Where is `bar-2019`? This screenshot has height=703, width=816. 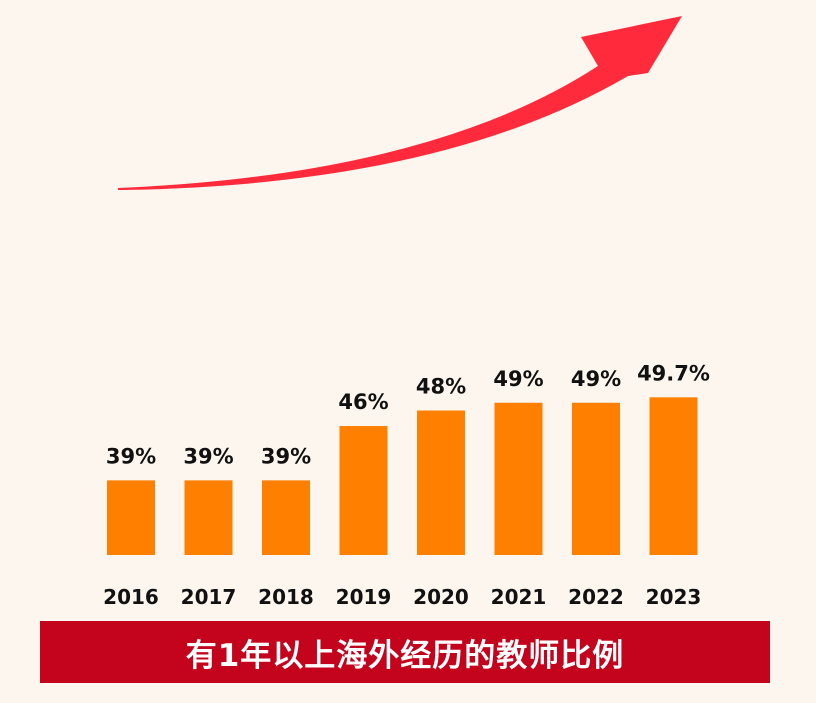 bar-2019 is located at coordinates (363, 490).